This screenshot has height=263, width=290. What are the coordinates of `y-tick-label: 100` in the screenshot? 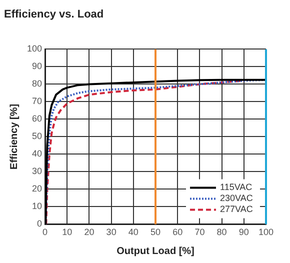 It's located at (34, 49).